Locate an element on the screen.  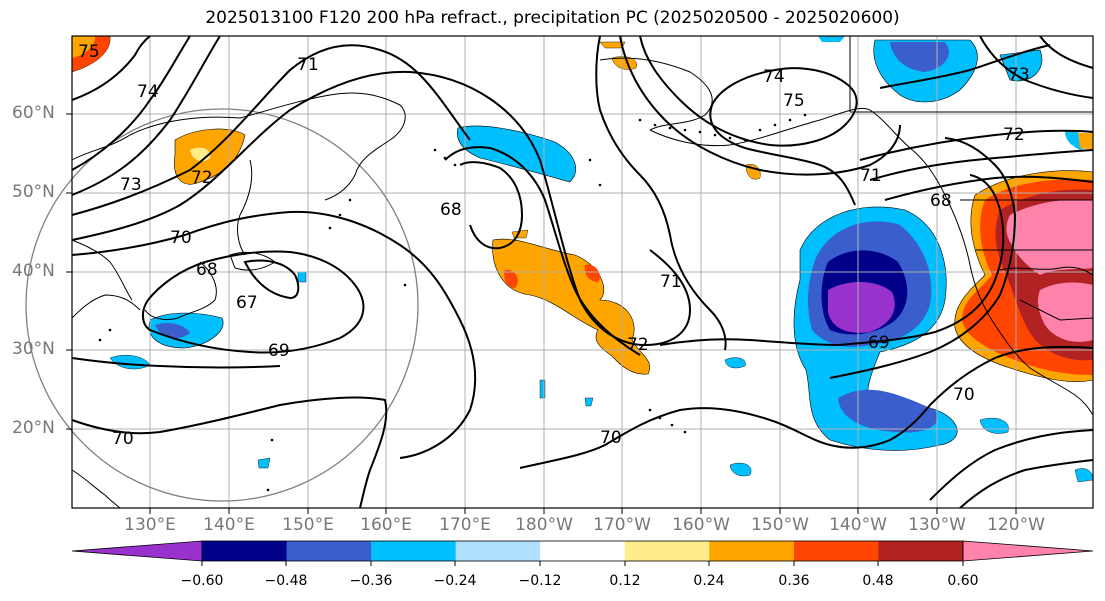
lat-label: 50°N is located at coordinates (33, 192).